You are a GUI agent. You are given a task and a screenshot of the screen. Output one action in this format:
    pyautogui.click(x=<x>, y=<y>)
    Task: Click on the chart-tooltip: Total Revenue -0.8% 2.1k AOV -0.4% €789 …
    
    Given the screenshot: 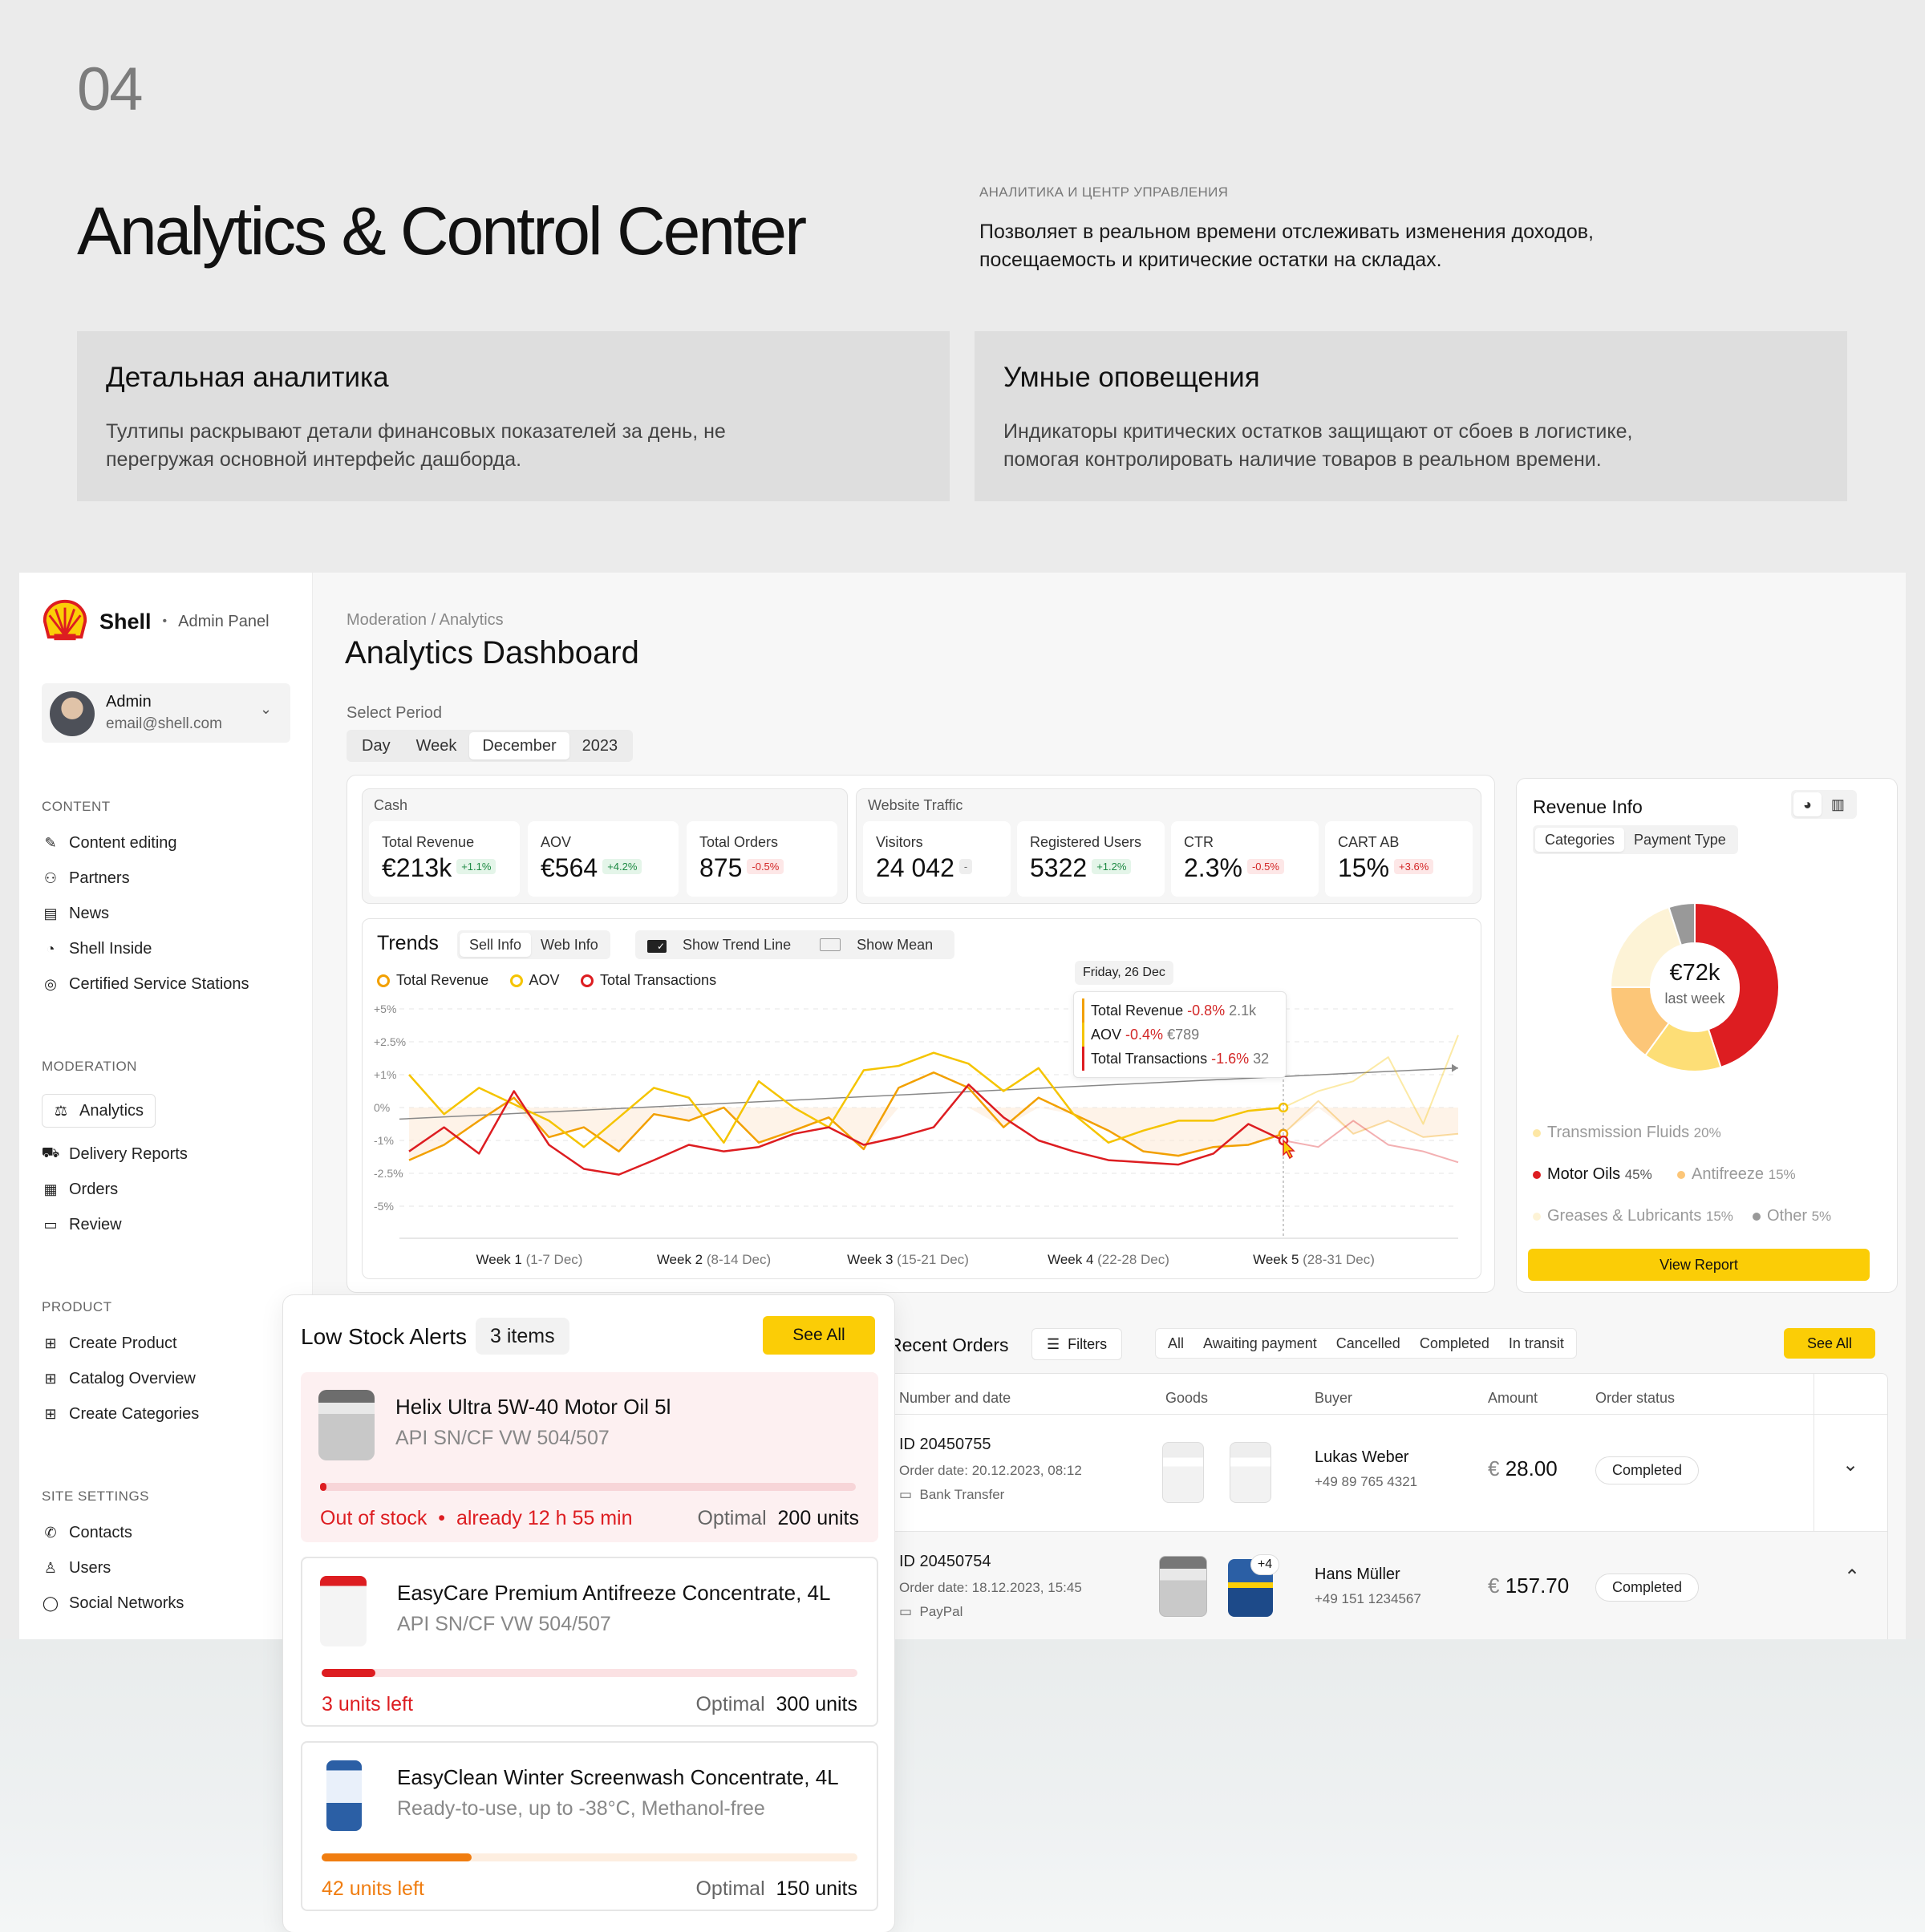 What is the action you would take?
    pyautogui.click(x=1180, y=1034)
    